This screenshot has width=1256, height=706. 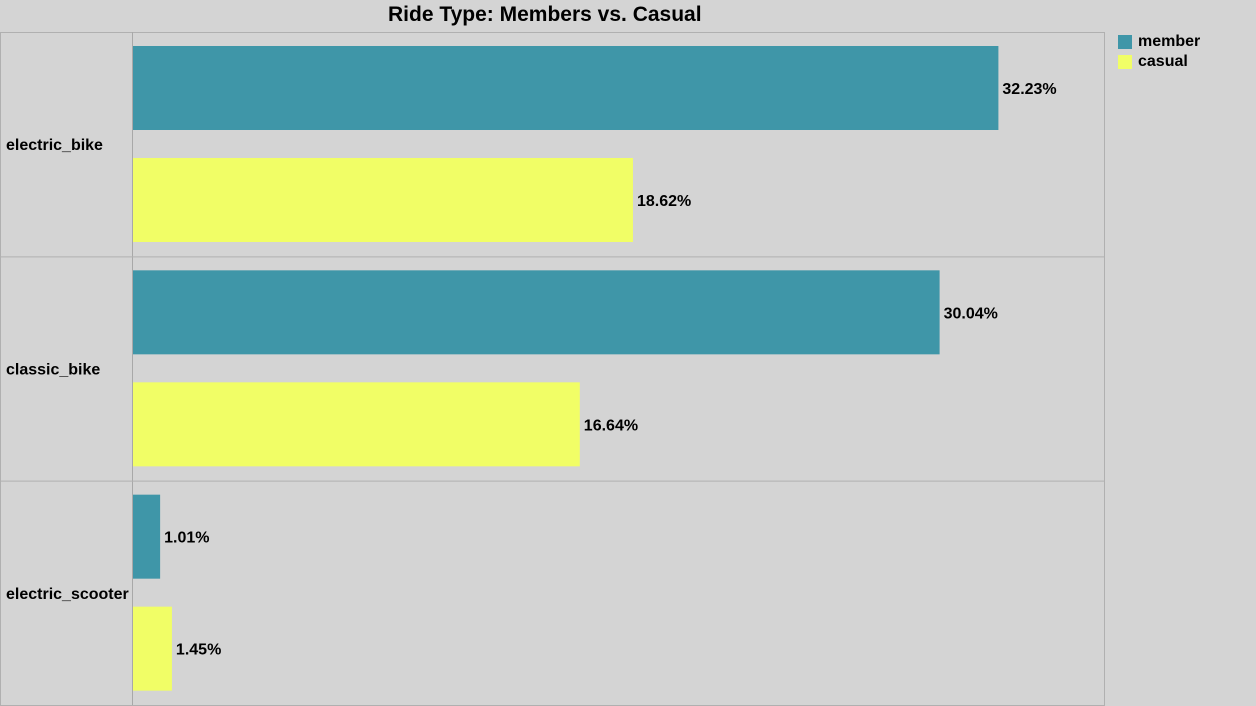 What do you see at coordinates (67, 594) in the screenshot?
I see `y-tick-label: electric_scooter` at bounding box center [67, 594].